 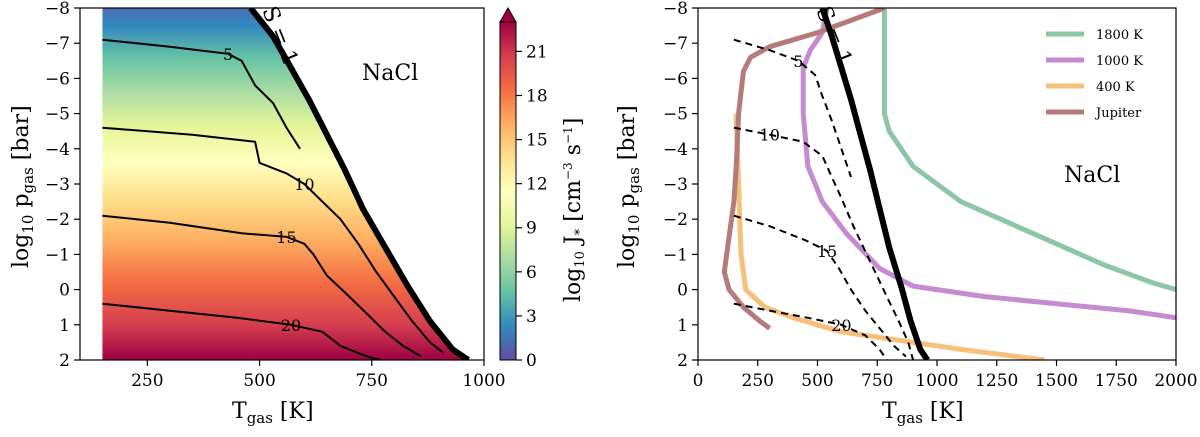 What do you see at coordinates (1056, 381) in the screenshot?
I see `x-tick-label: 1500` at bounding box center [1056, 381].